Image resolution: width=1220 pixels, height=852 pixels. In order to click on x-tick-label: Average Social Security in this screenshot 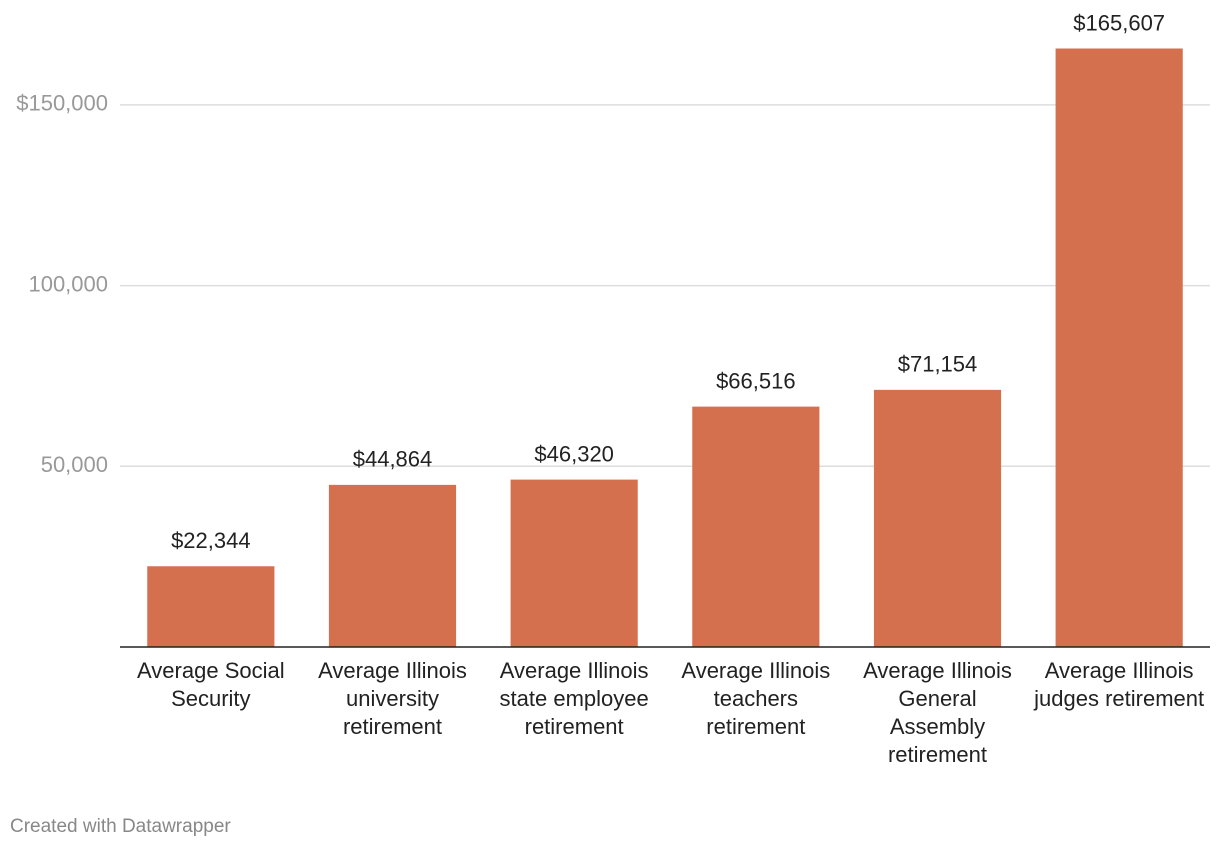, I will do `click(211, 684)`.